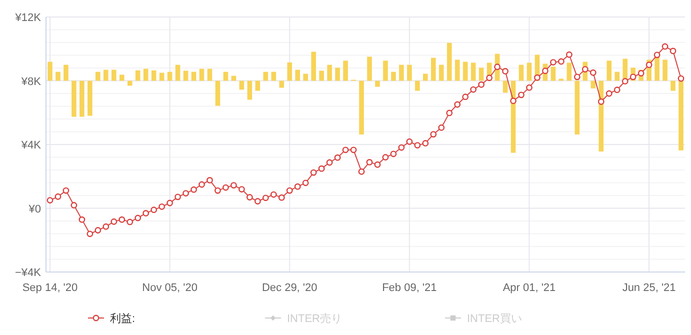 Image resolution: width=691 pixels, height=335 pixels. I want to click on x-tick-label: Nov 05, '20, so click(170, 288).